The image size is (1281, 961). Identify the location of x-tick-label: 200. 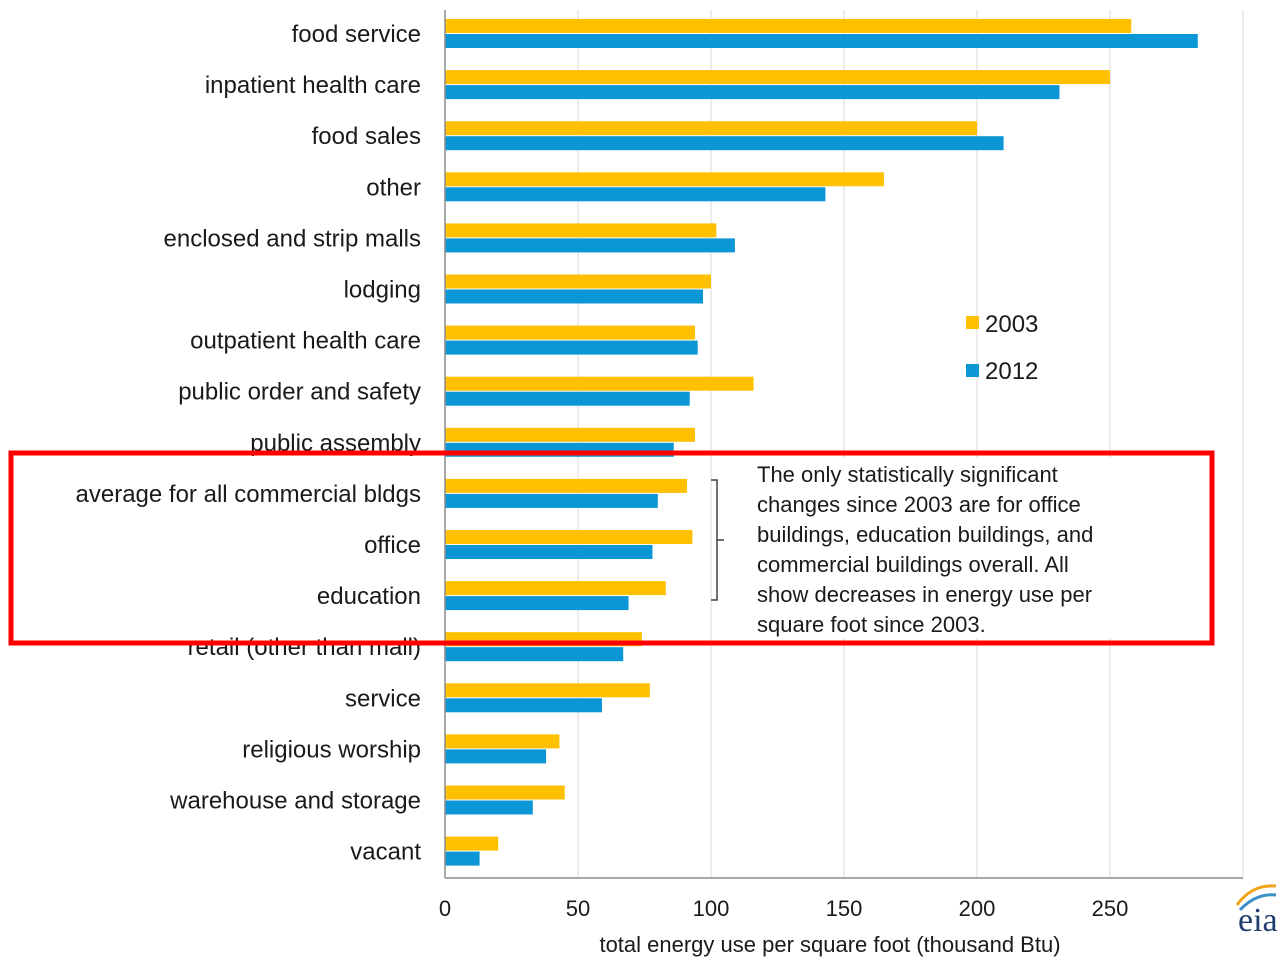
(977, 908).